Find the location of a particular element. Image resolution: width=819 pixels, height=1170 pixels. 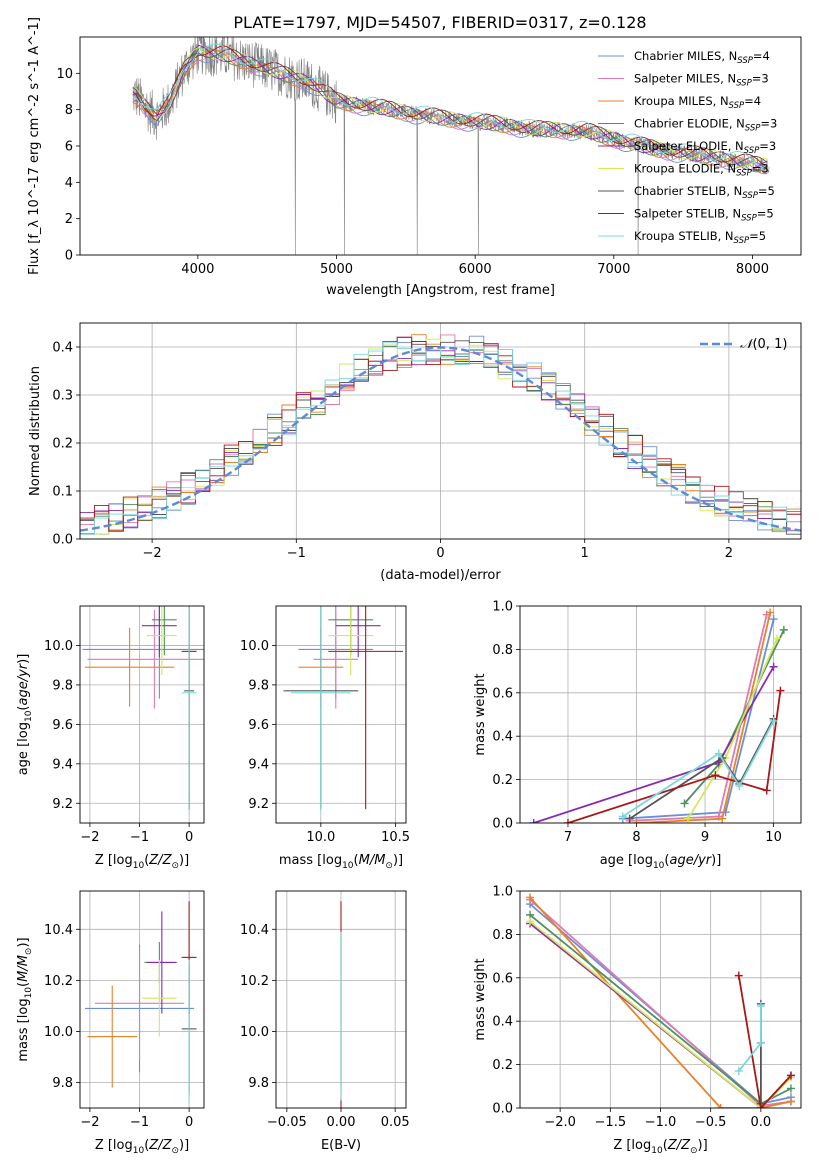

x-tick-label: −1.5 is located at coordinates (611, 1122).